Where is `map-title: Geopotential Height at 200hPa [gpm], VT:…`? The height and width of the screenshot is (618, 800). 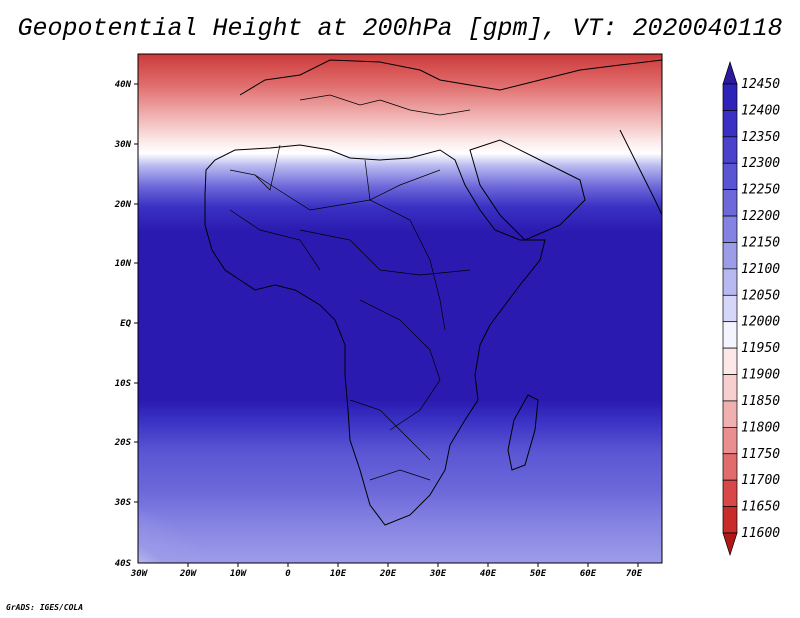
map-title: Geopotential Height at 200hPa [gpm], VT:… is located at coordinates (400, 28).